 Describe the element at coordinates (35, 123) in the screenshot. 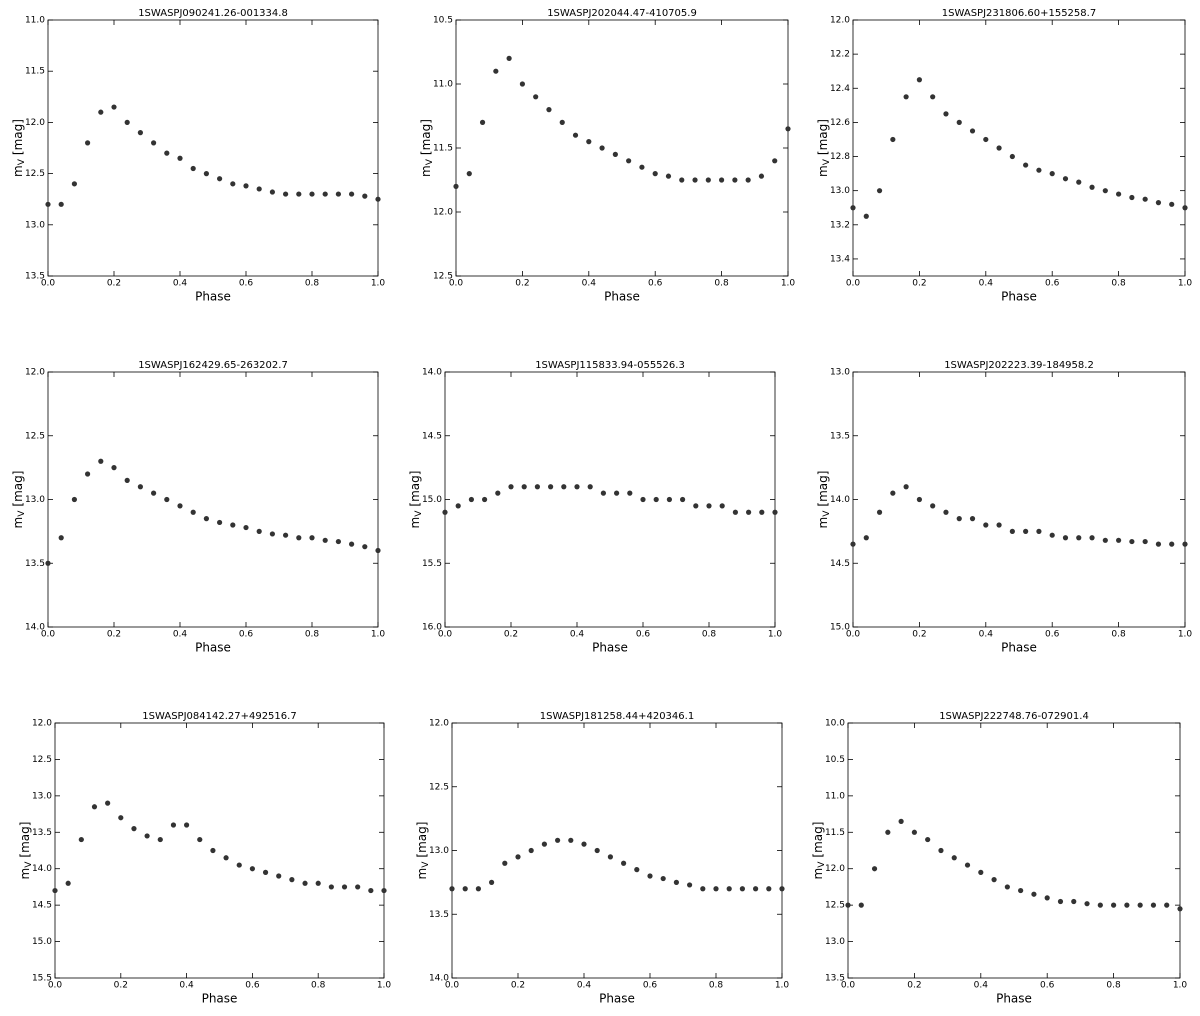

I see `y-tick-label: 12.0` at that location.